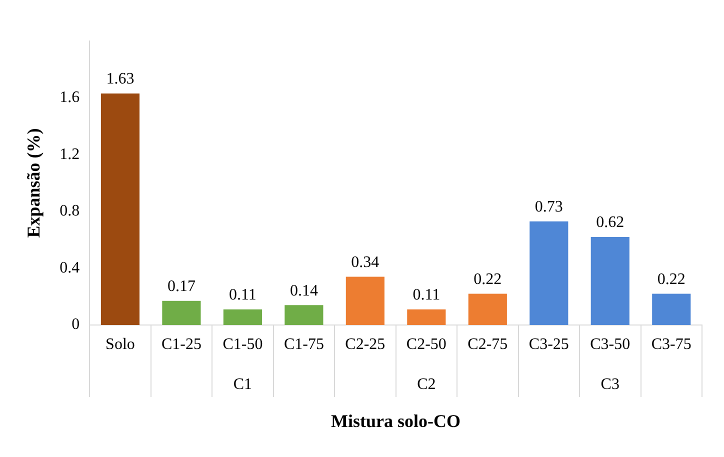 The image size is (724, 457). Describe the element at coordinates (548, 207) in the screenshot. I see `data-label: 0.73` at that location.